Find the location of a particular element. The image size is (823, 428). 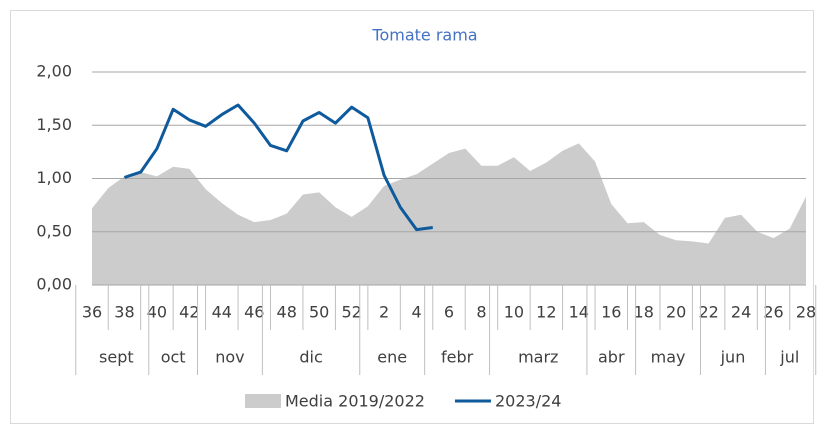

y-tick-label: 1,00 is located at coordinates (54, 177).